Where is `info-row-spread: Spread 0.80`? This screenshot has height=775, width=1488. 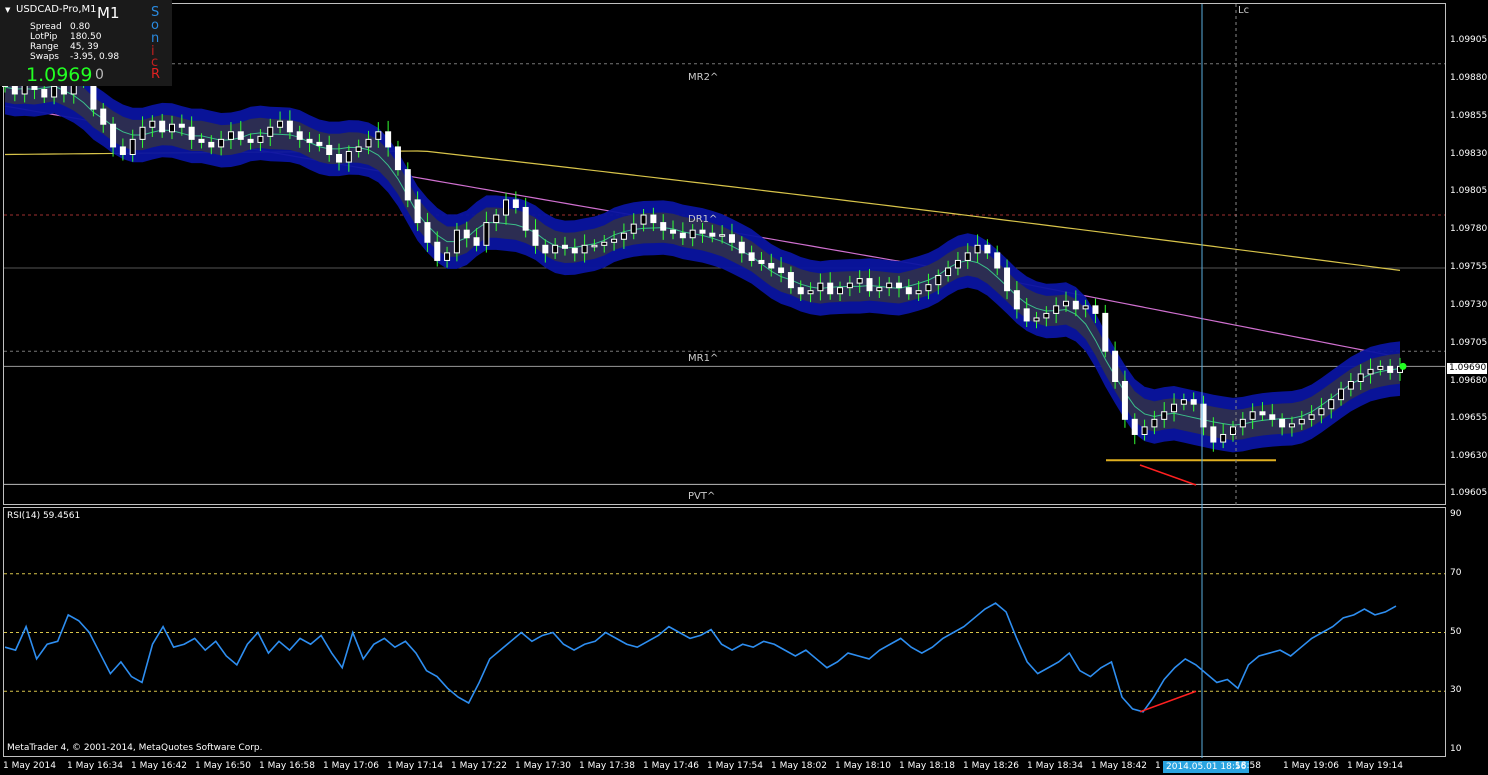 info-row-spread: Spread 0.80 is located at coordinates (60, 27).